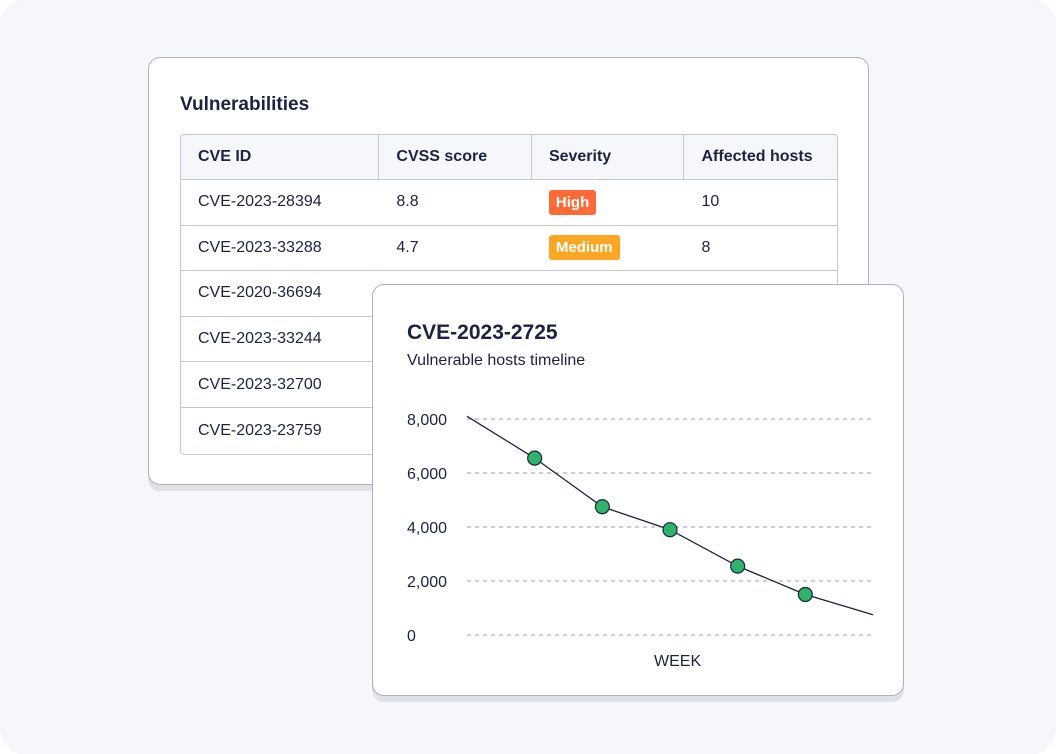  What do you see at coordinates (608, 202) in the screenshot?
I see `severity-cell: High` at bounding box center [608, 202].